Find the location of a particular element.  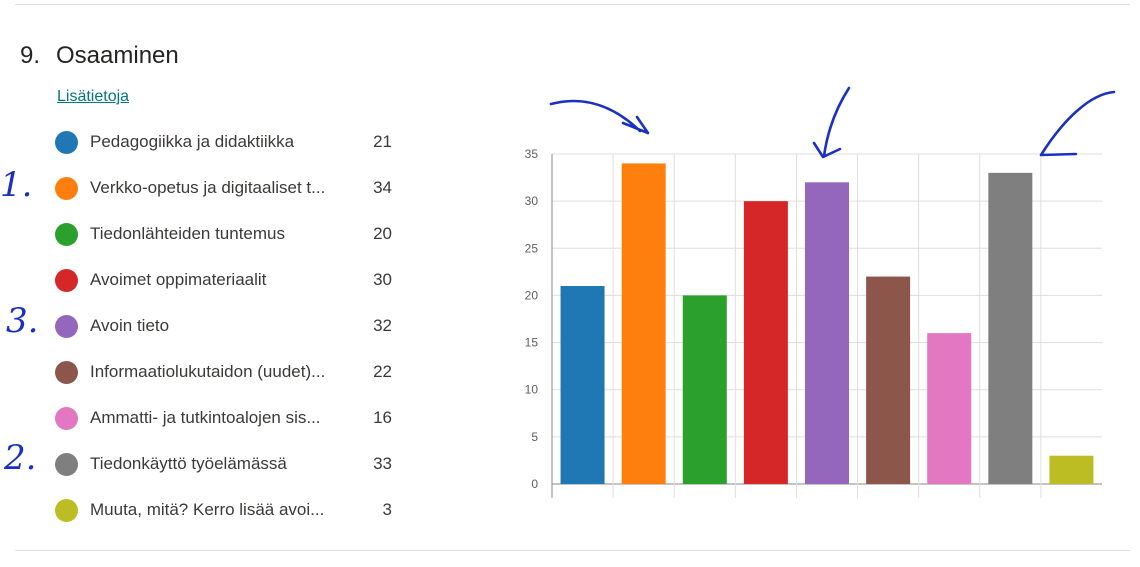

legend-item: Avoimet oppimateriaalit 30 is located at coordinates (230, 280).